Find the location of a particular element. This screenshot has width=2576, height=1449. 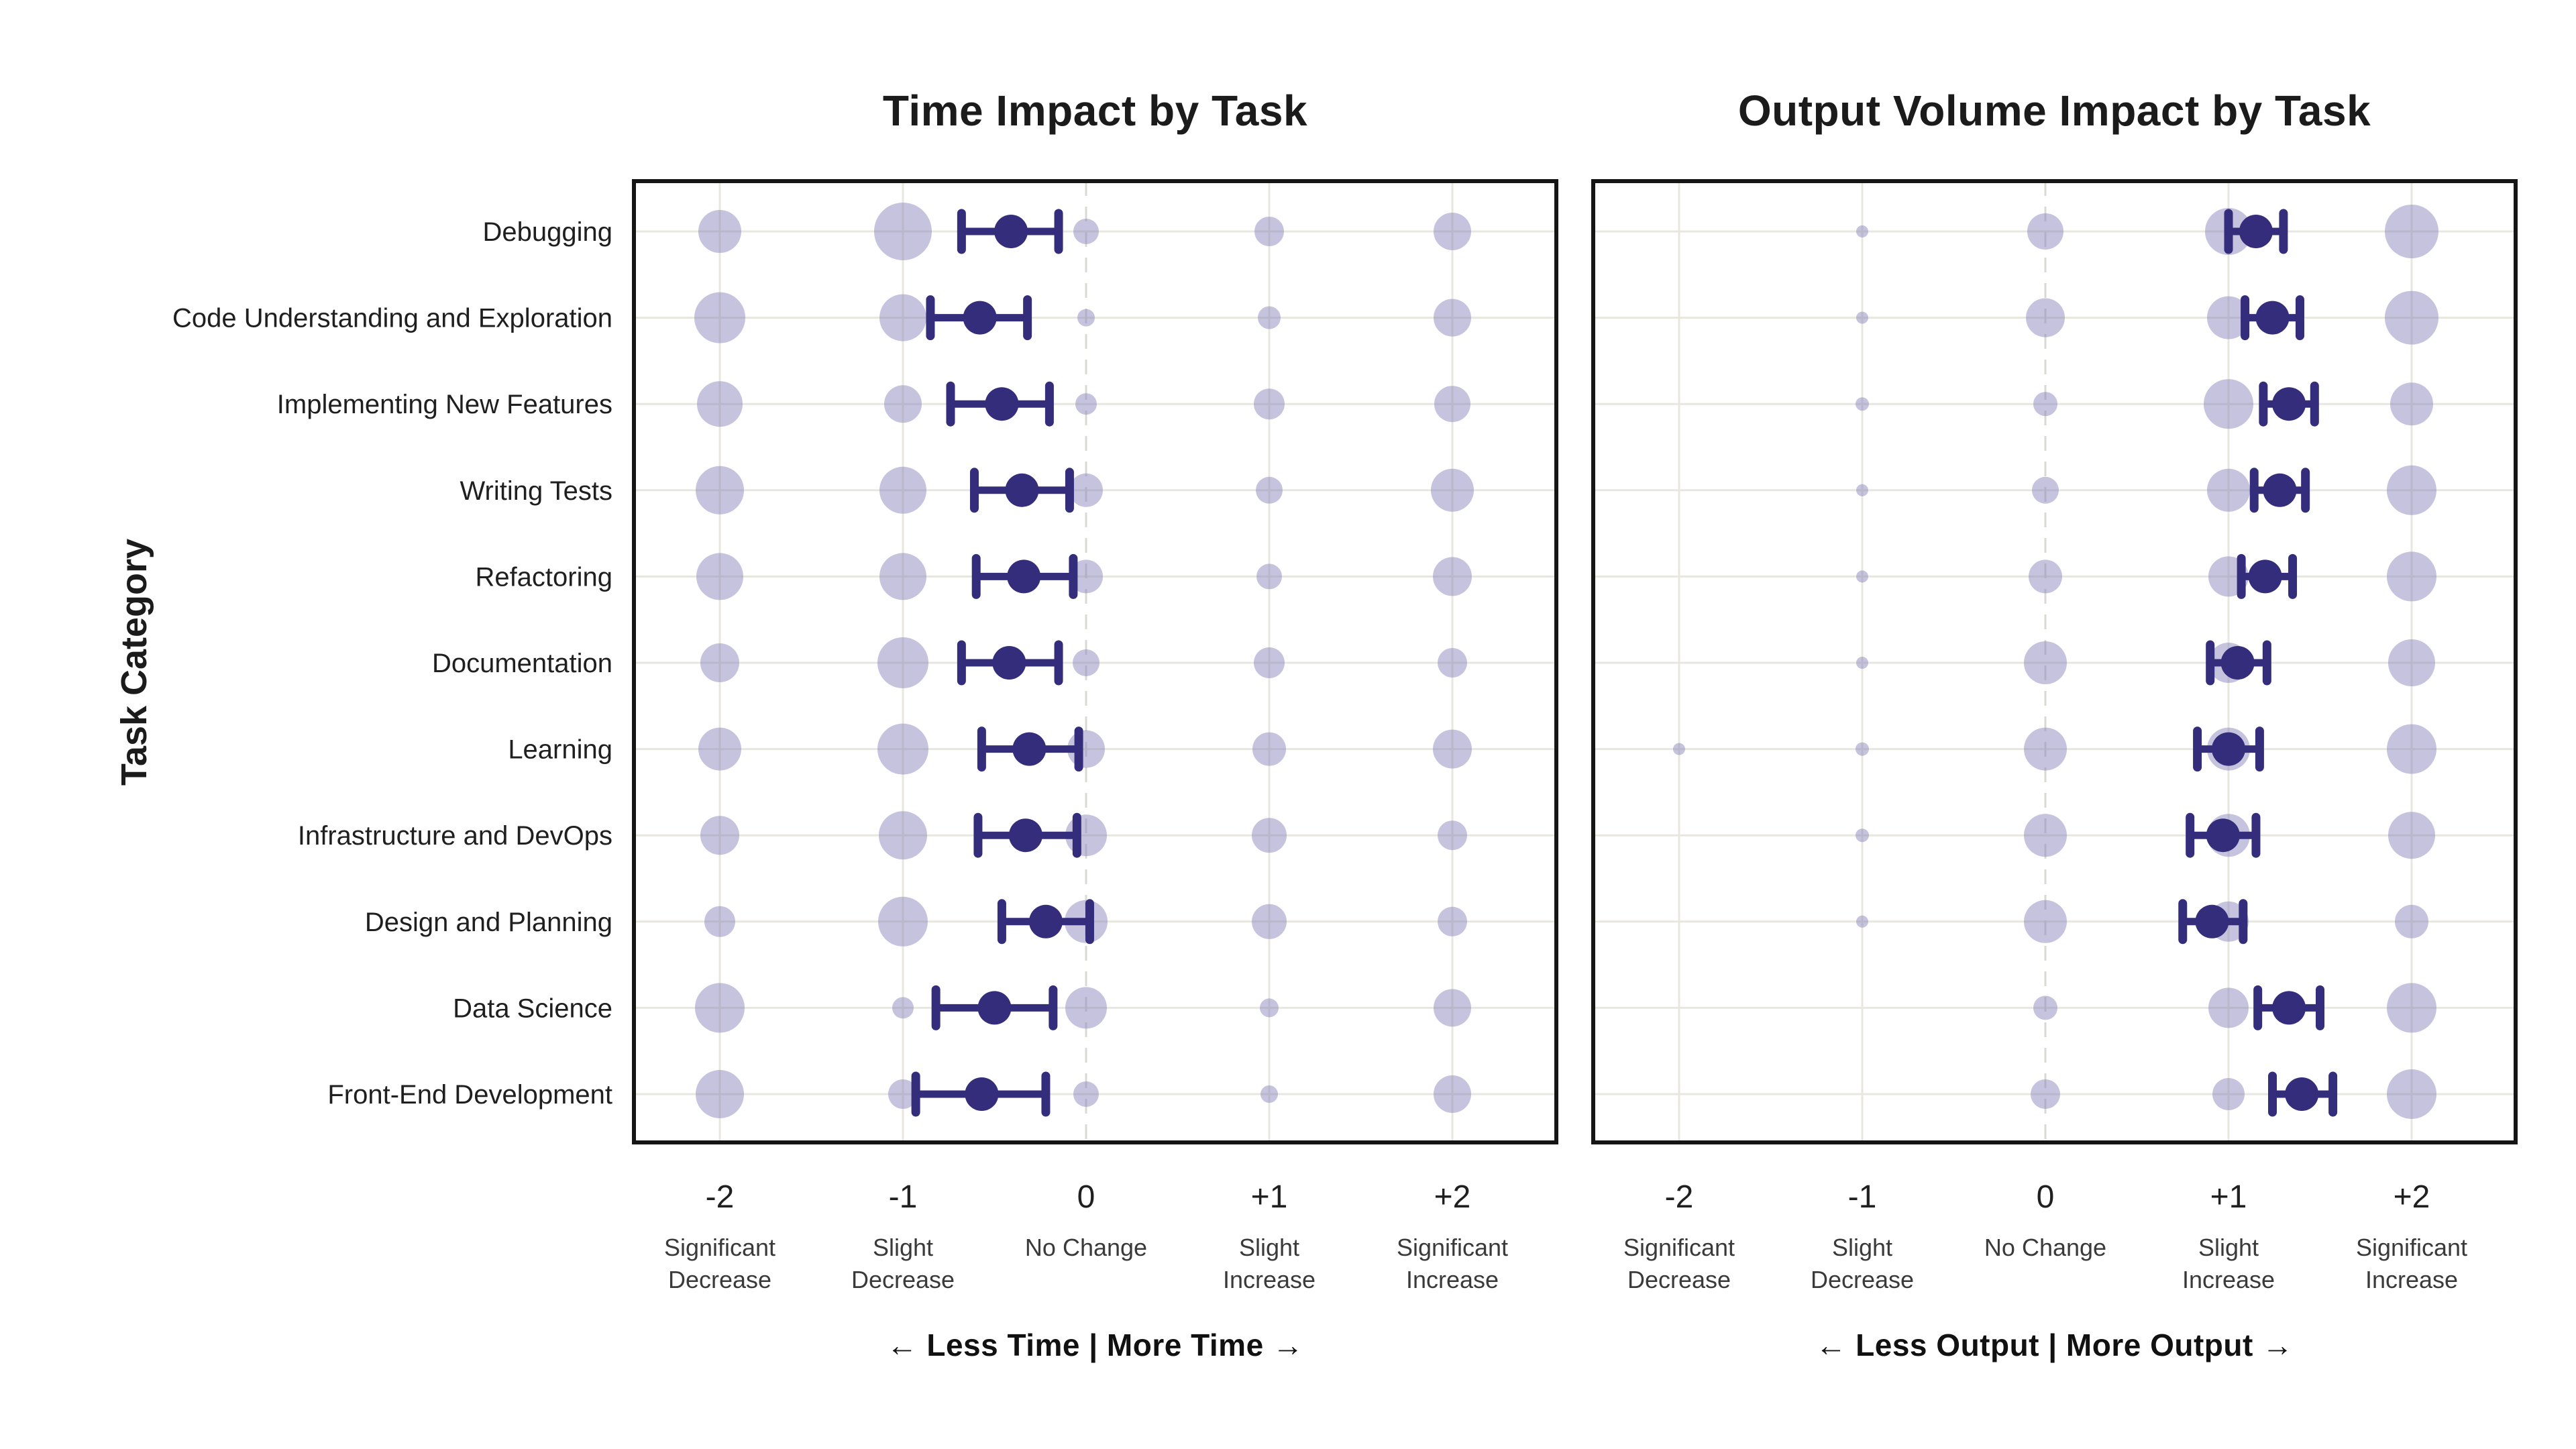

left-chart-title: Time Impact by Task is located at coordinates (1095, 111).